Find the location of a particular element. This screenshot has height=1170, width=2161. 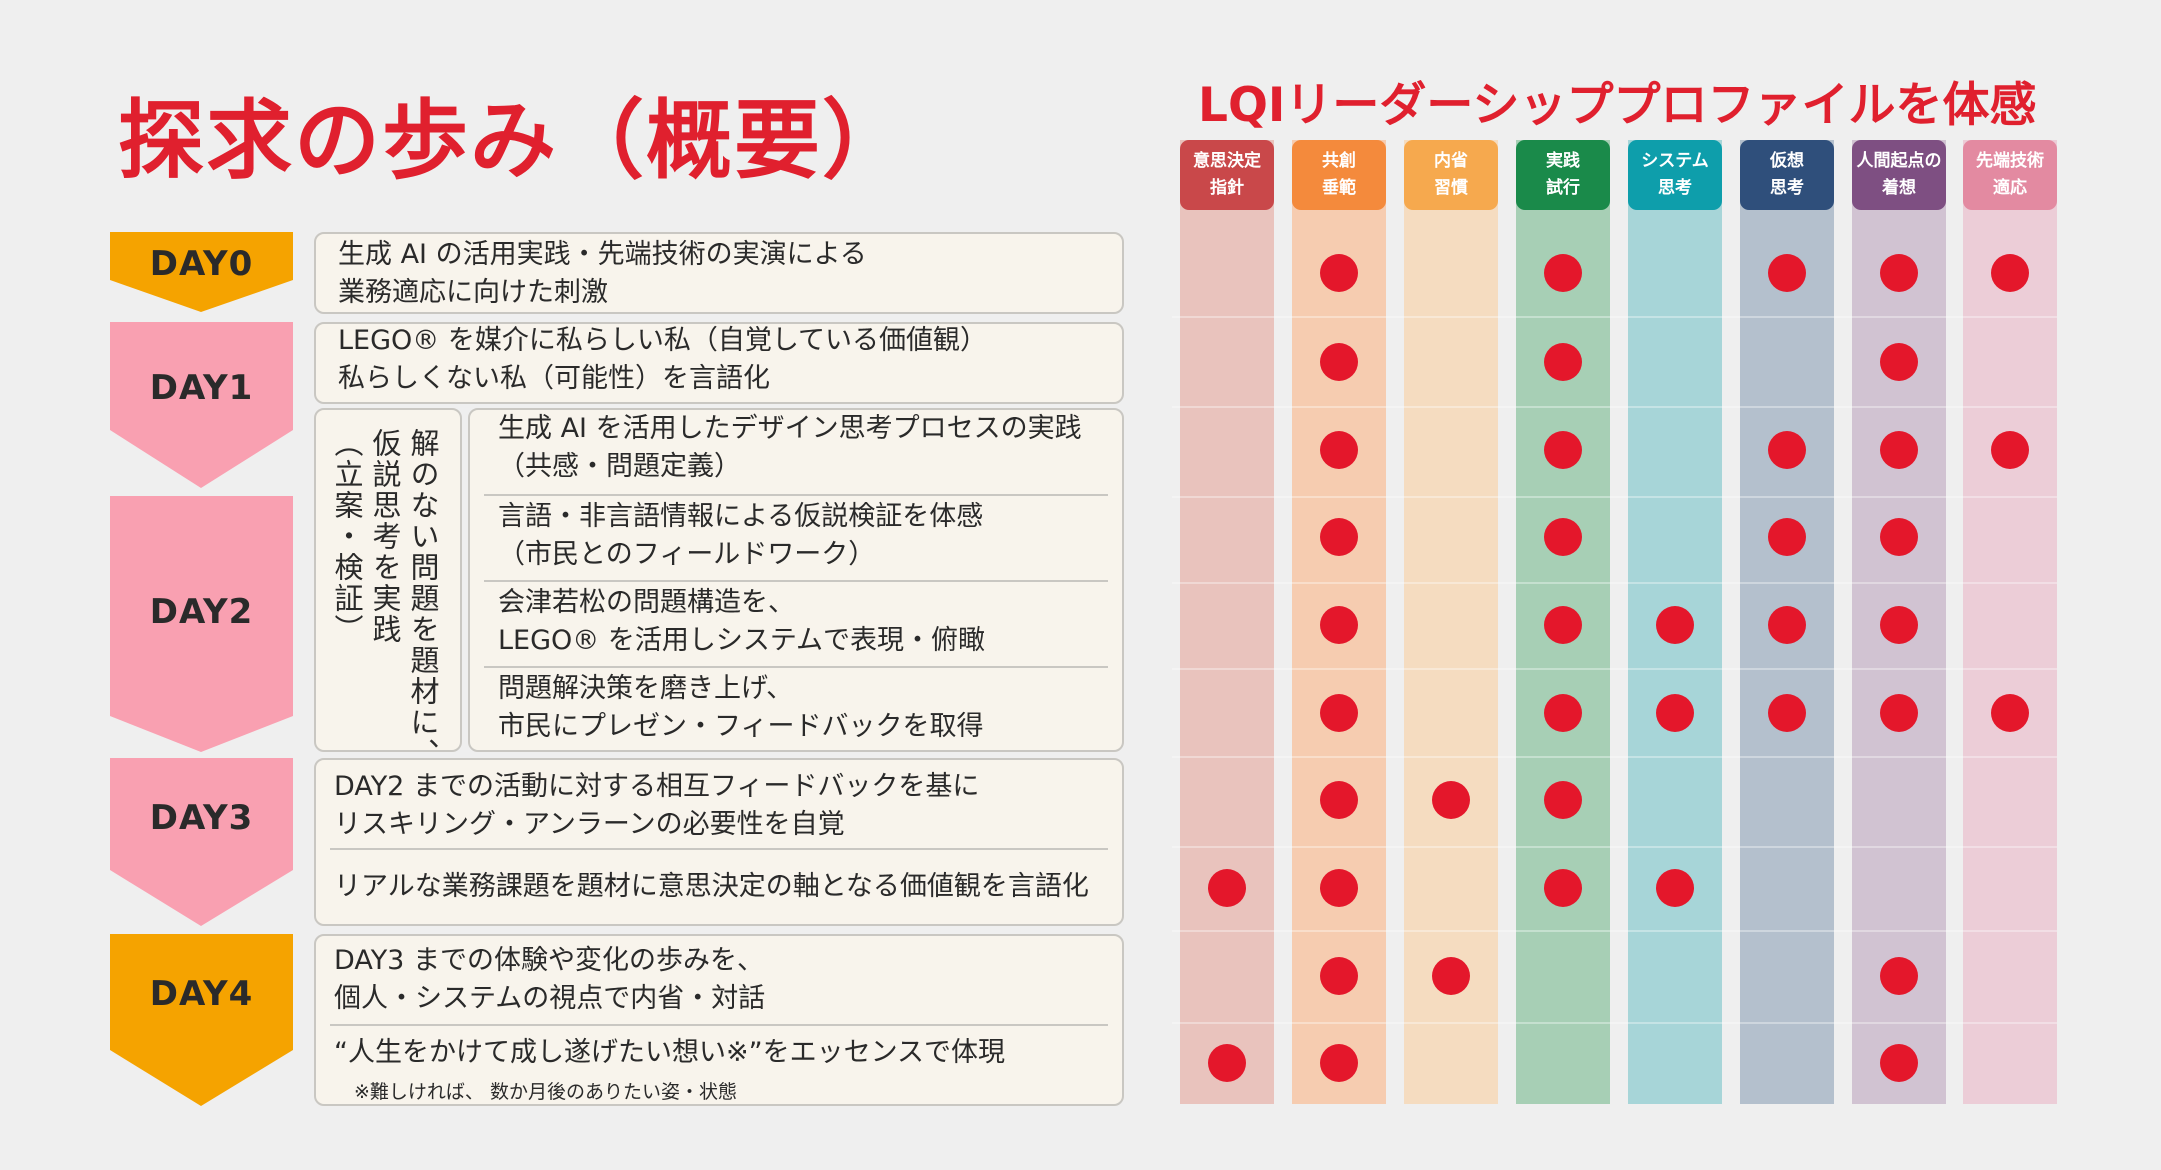

lqi-column-label: 人間起点の is located at coordinates (1899, 161).